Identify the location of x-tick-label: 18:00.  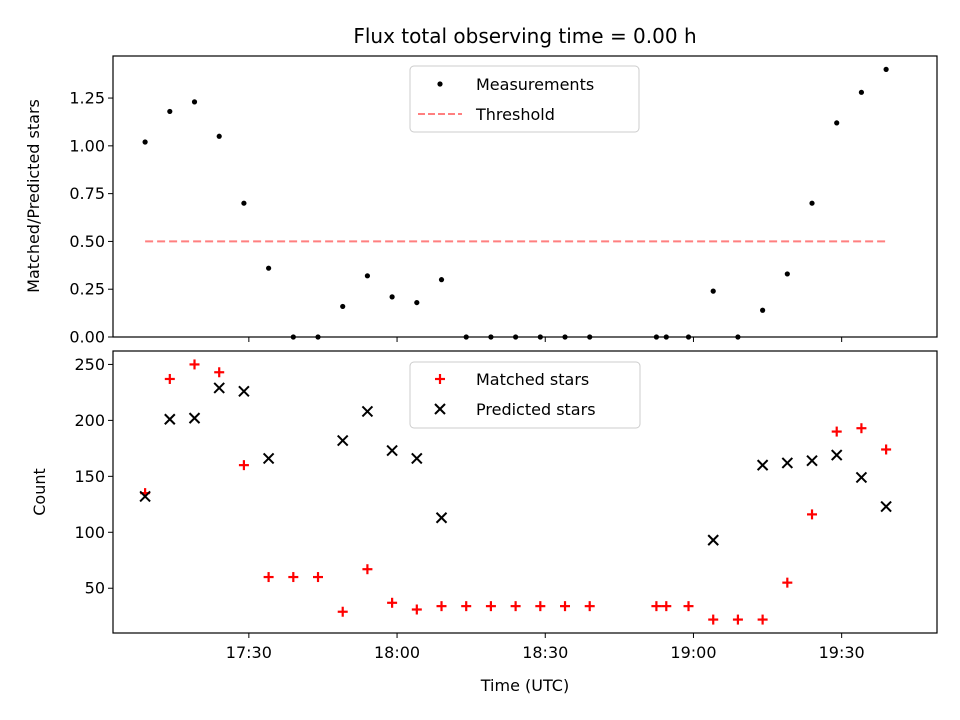
(397, 652).